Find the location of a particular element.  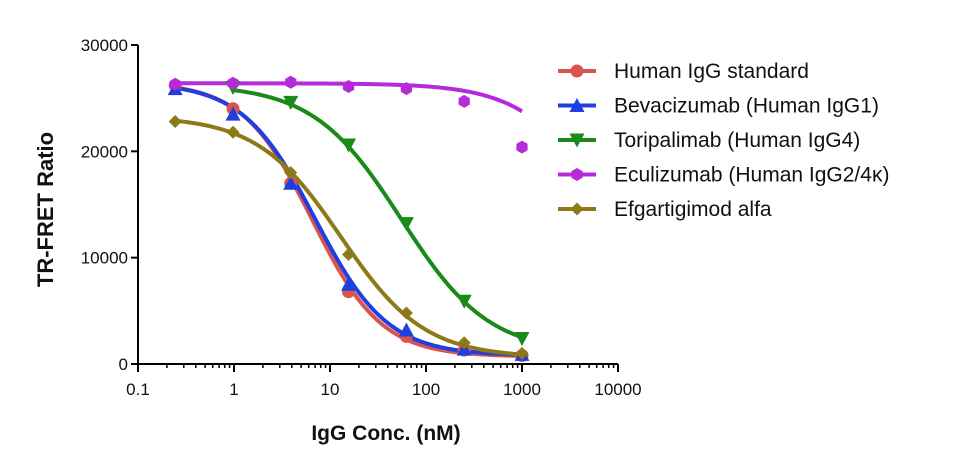

legend-marker-bevacizumab-human-igg1 is located at coordinates (577, 105).